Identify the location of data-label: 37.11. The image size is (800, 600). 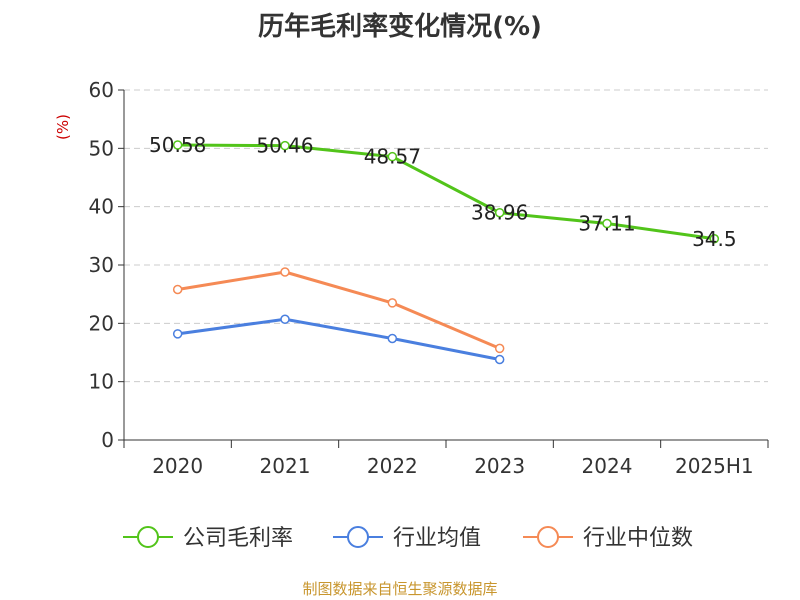
(606, 224).